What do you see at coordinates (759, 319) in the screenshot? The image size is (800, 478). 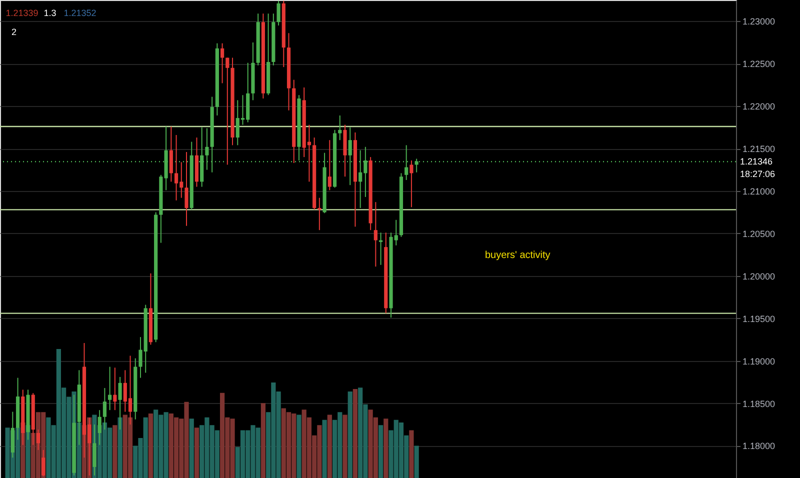 I see `y-tick-label: 1.19500` at bounding box center [759, 319].